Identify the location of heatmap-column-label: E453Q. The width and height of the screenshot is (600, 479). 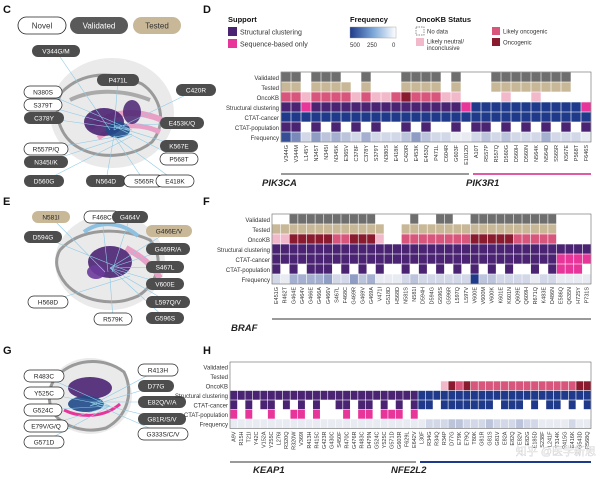
(427, 153).